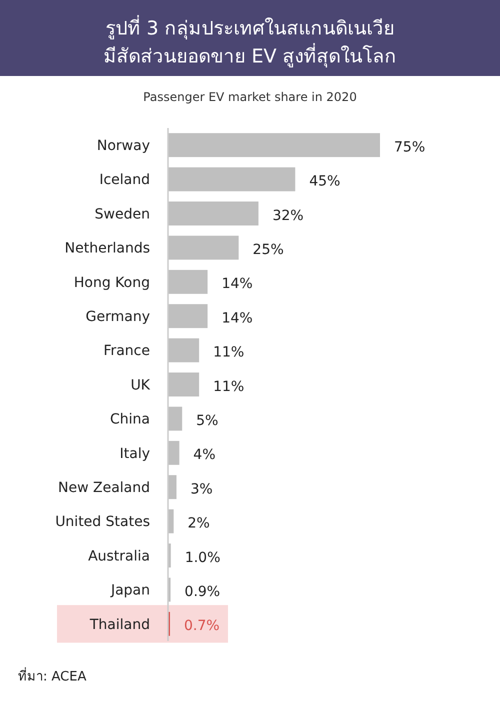  Describe the element at coordinates (410, 147) in the screenshot. I see `data-label: 75%` at that location.